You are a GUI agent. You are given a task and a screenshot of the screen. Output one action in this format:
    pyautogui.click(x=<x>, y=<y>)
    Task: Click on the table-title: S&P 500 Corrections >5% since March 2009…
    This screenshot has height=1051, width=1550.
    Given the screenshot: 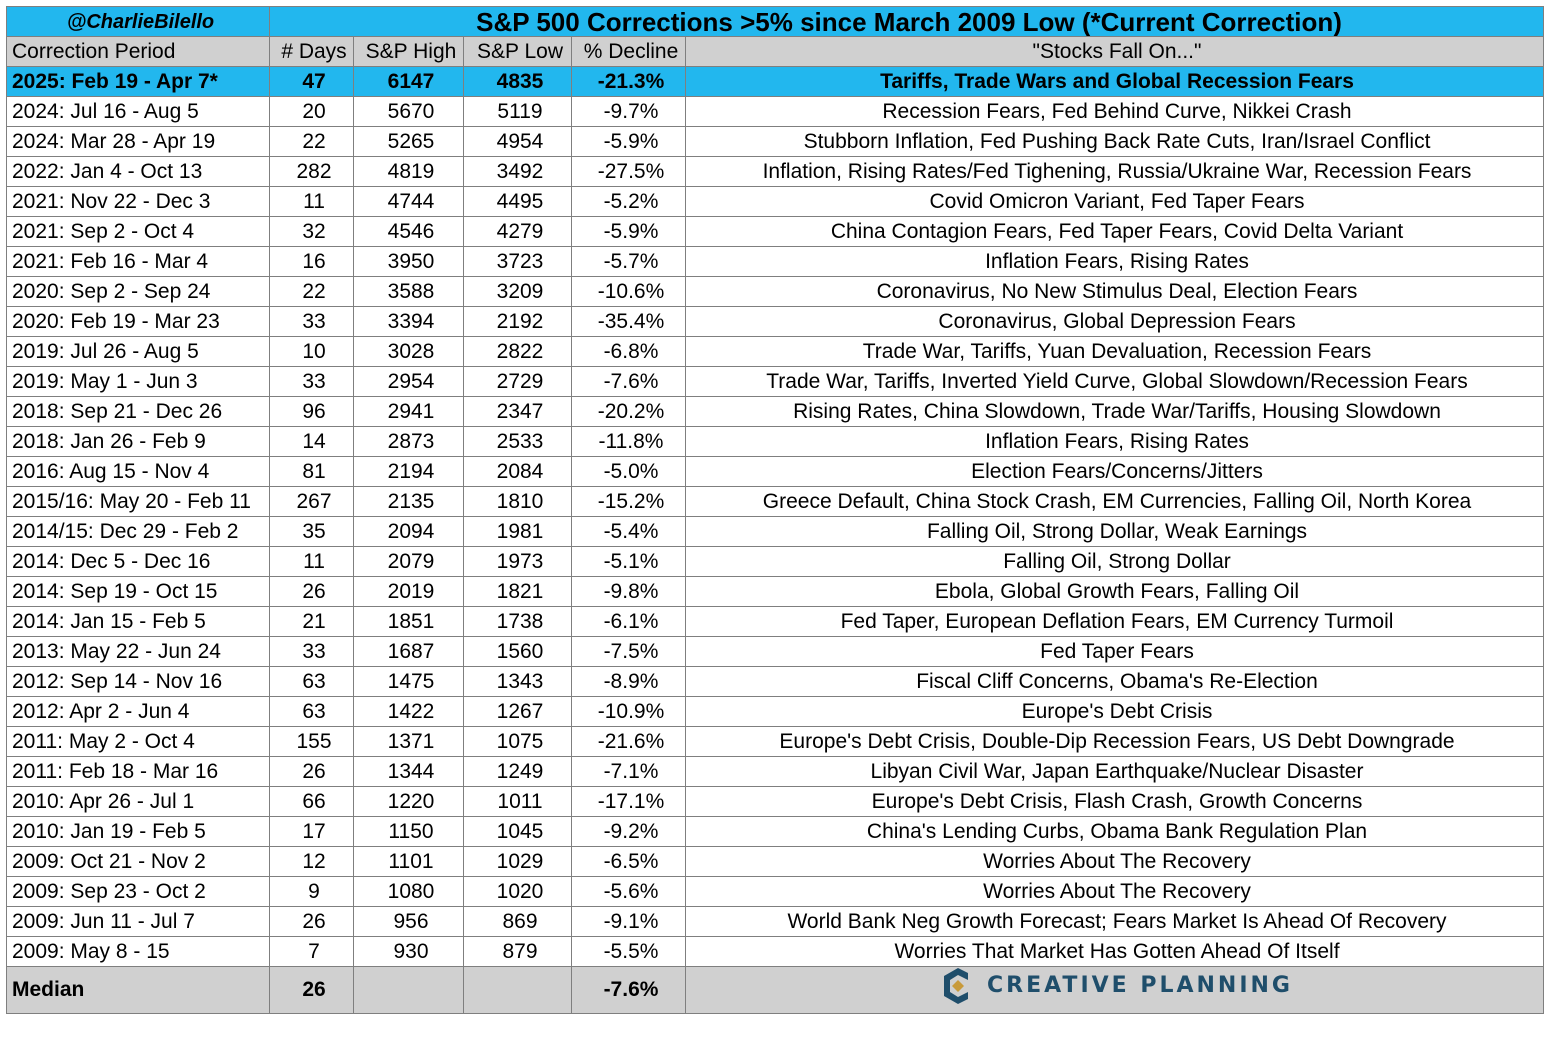 What is the action you would take?
    pyautogui.click(x=906, y=21)
    